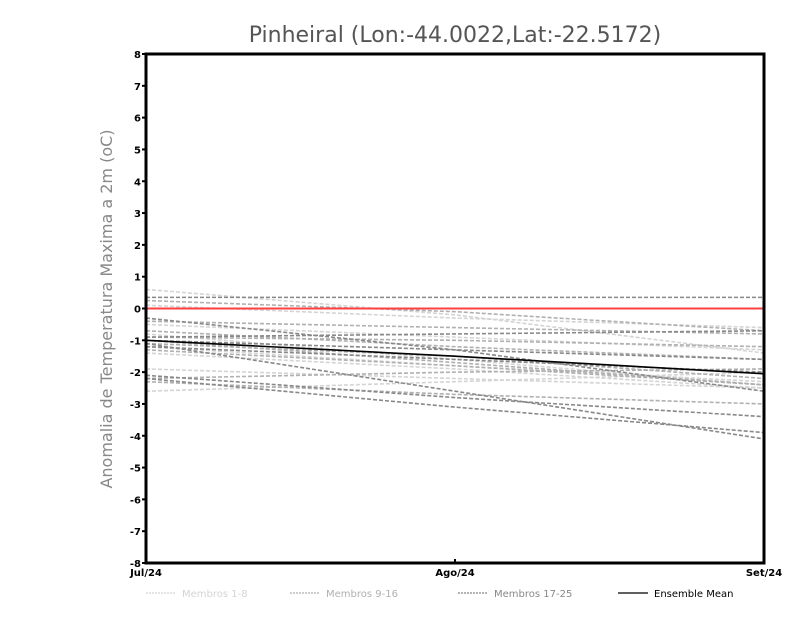 The image size is (800, 618). What do you see at coordinates (106, 308) in the screenshot?
I see `y-axis-label: Anomalia de Temperatura Maxima a 2m (oC)` at bounding box center [106, 308].